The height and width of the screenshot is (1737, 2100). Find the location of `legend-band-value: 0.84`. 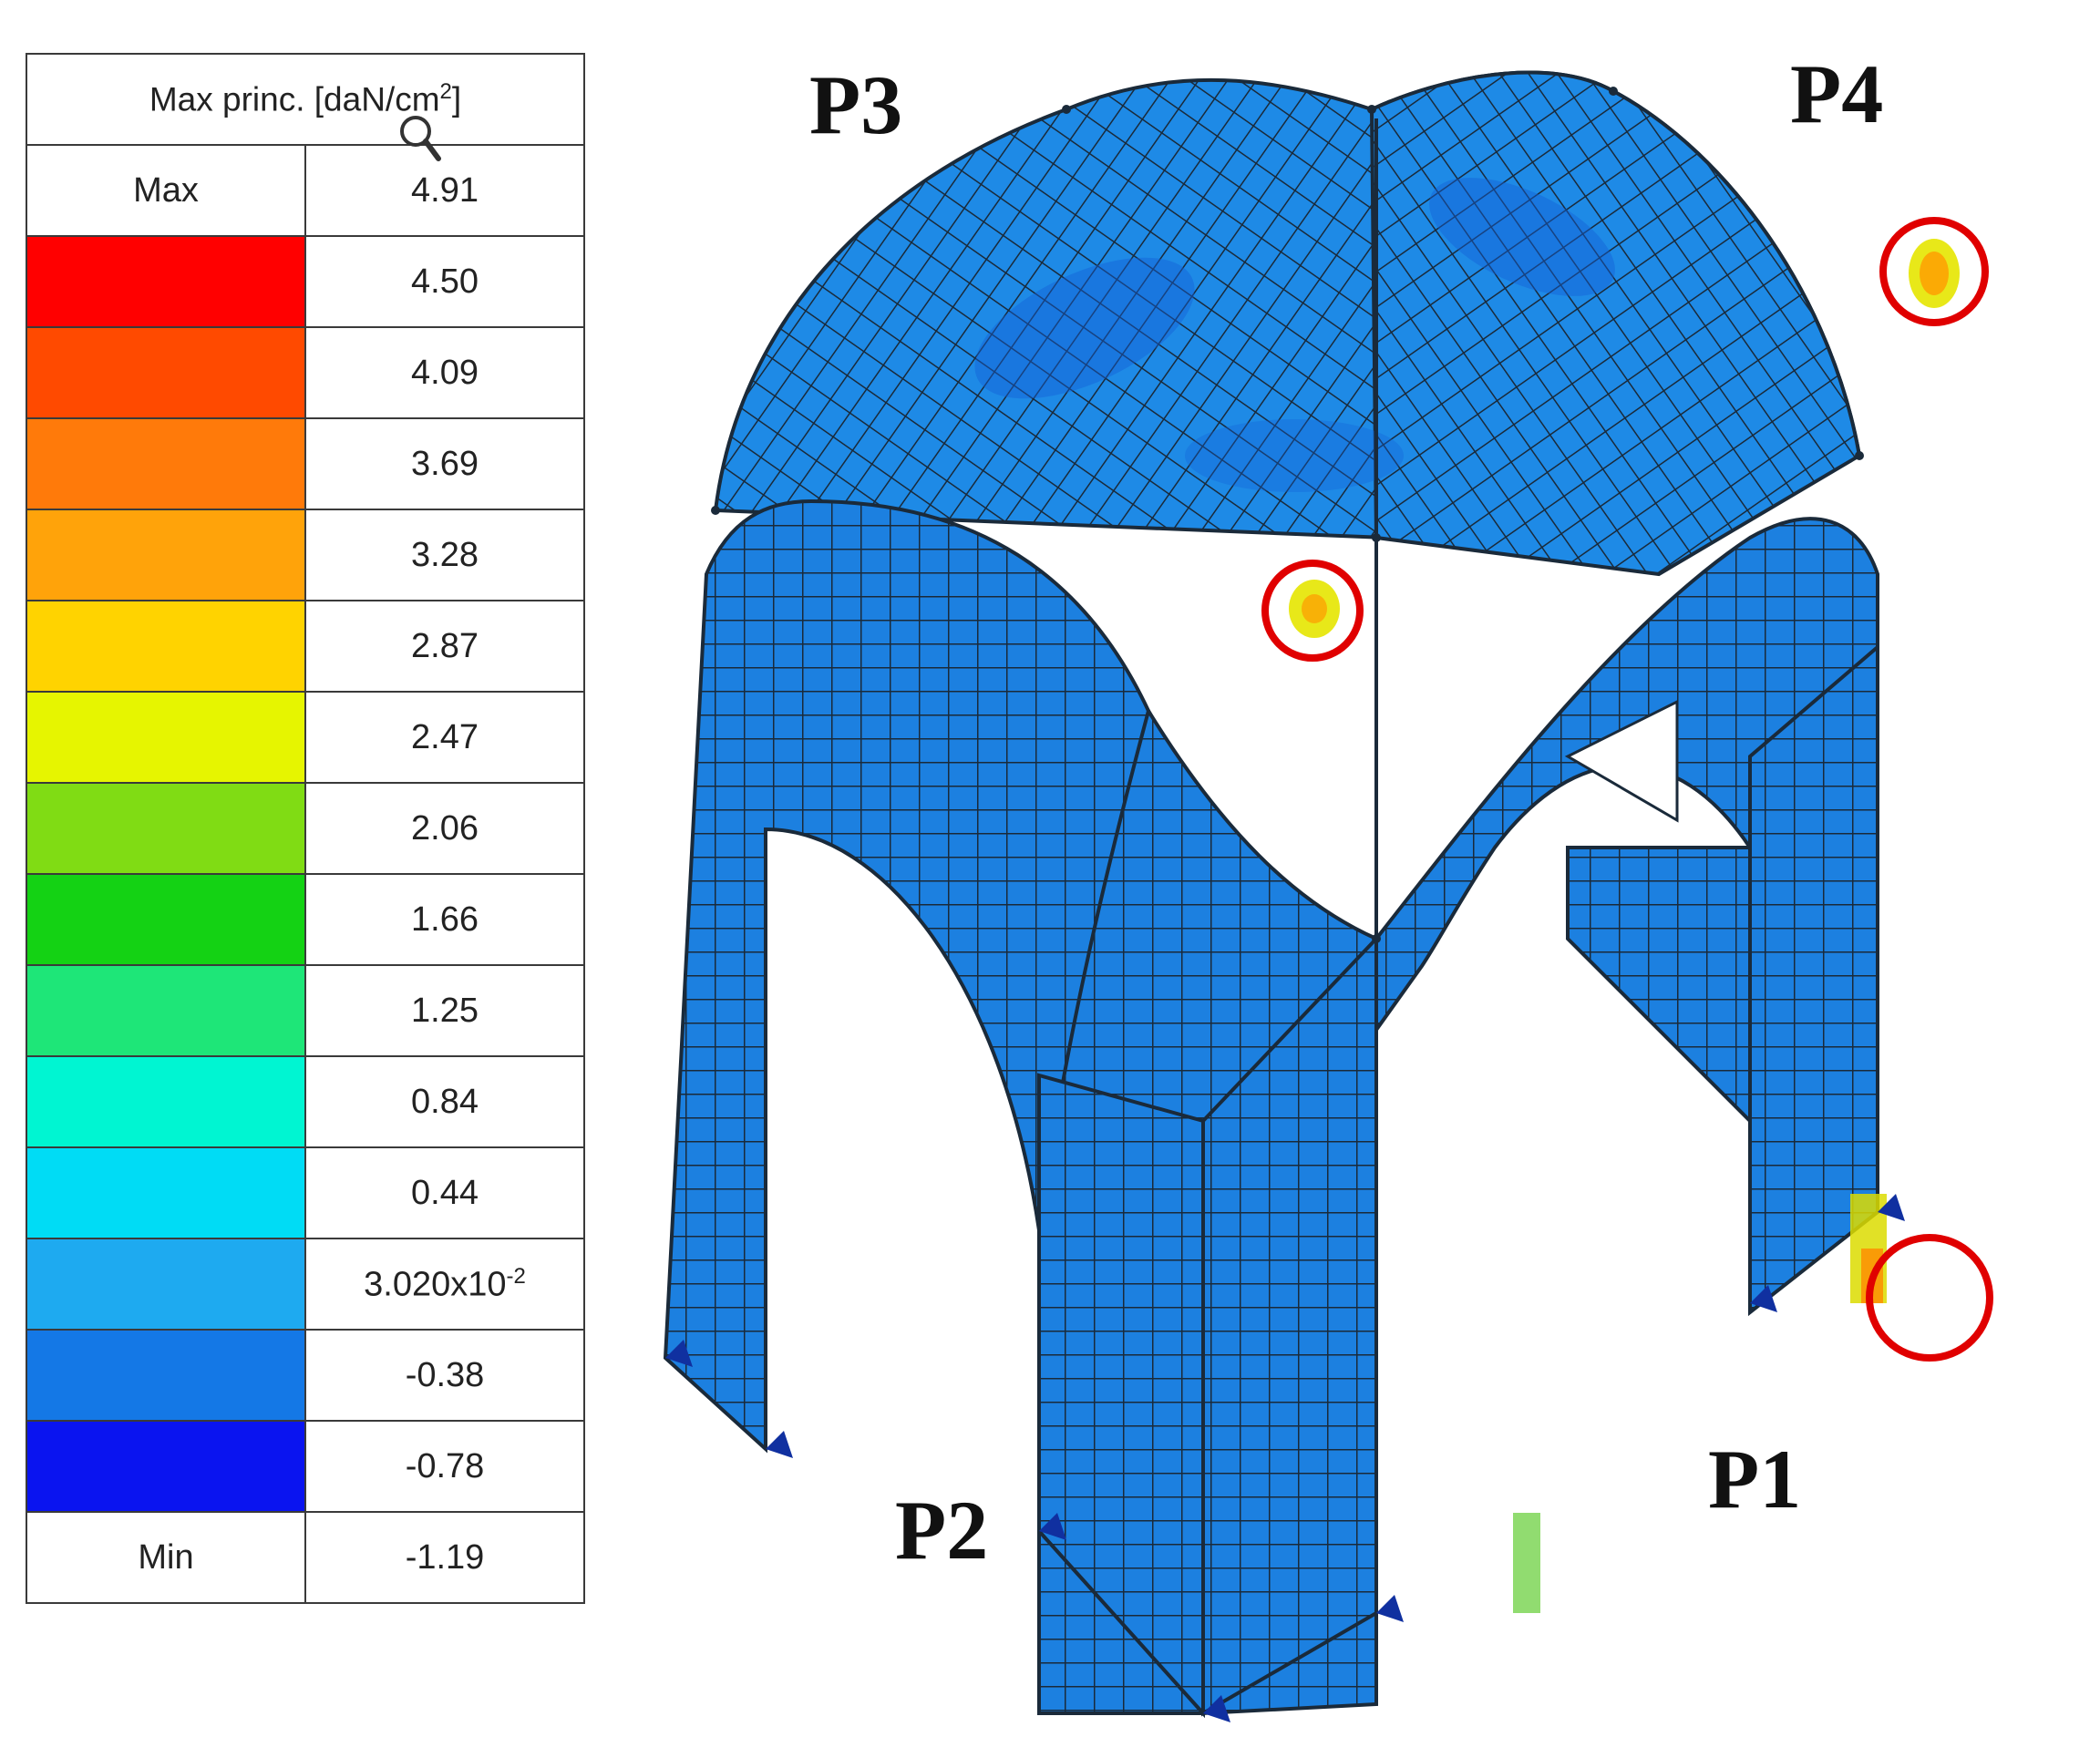

legend-band-value: 0.84 is located at coordinates (444, 1101).